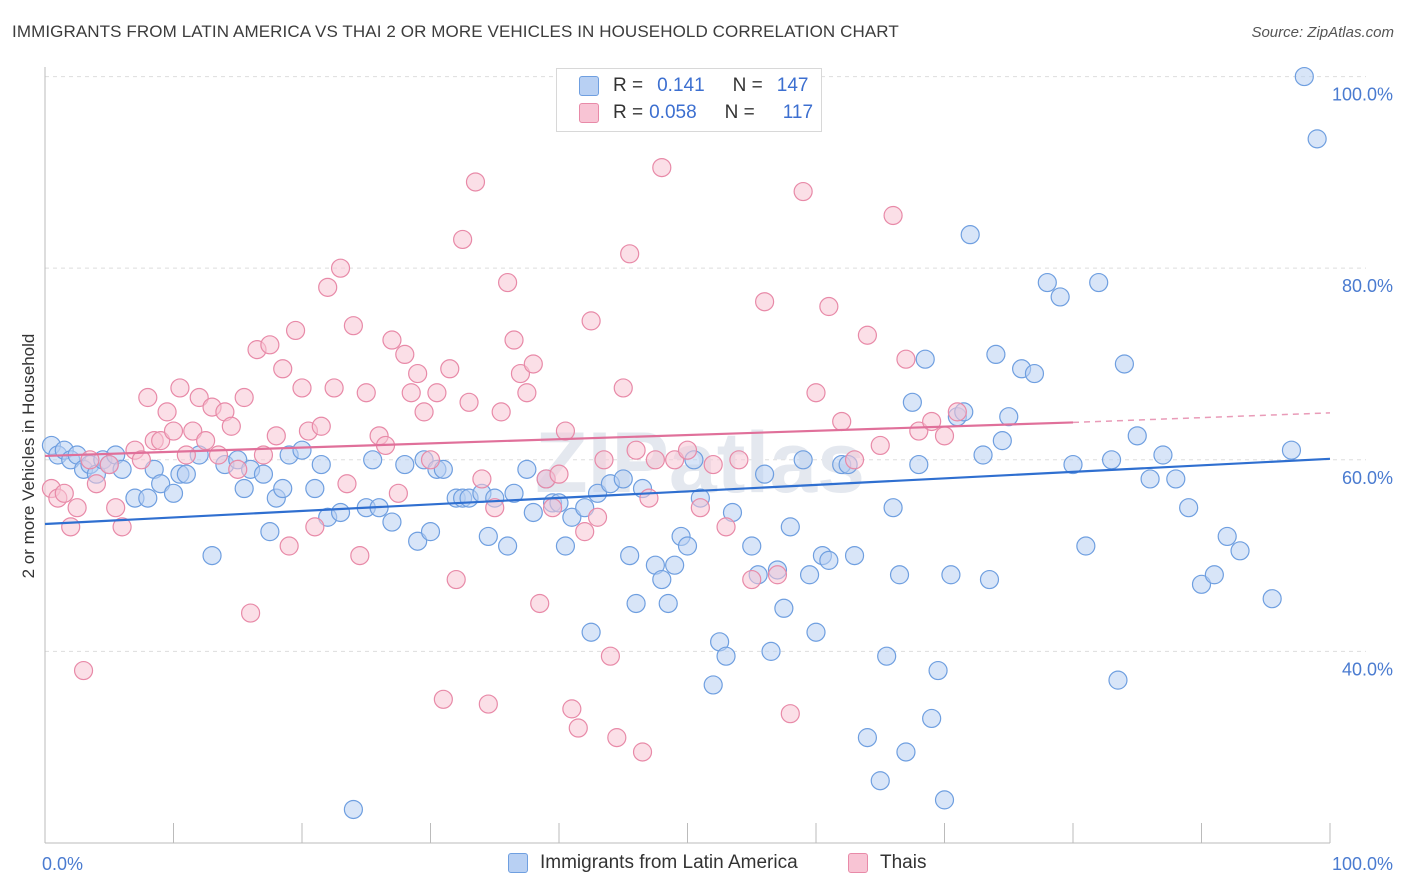 The height and width of the screenshot is (892, 1406). What do you see at coordinates (798, 112) in the screenshot?
I see `n-value: 117` at bounding box center [798, 112].